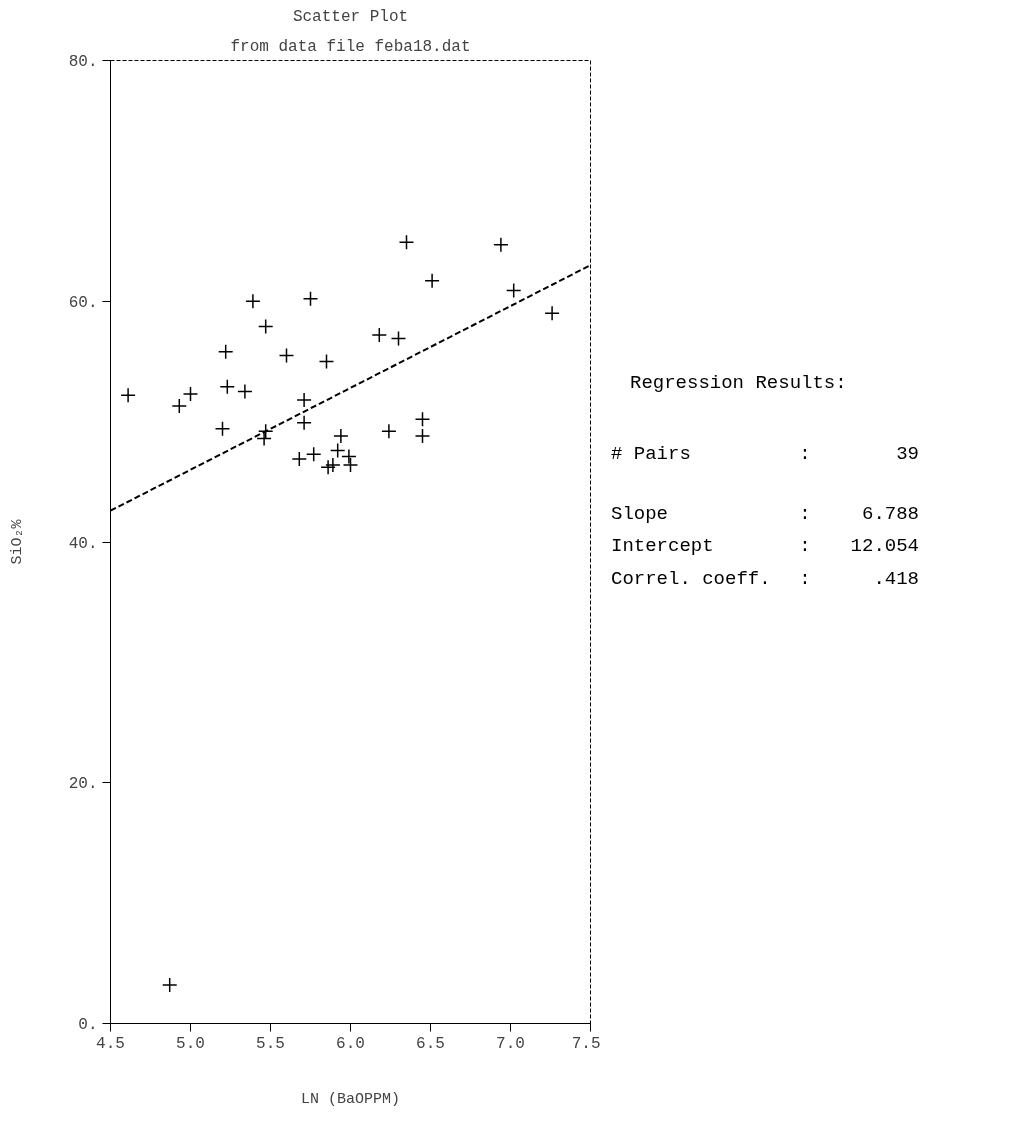 This screenshot has height=1134, width=1022. I want to click on text: 12.054, so click(884, 547).